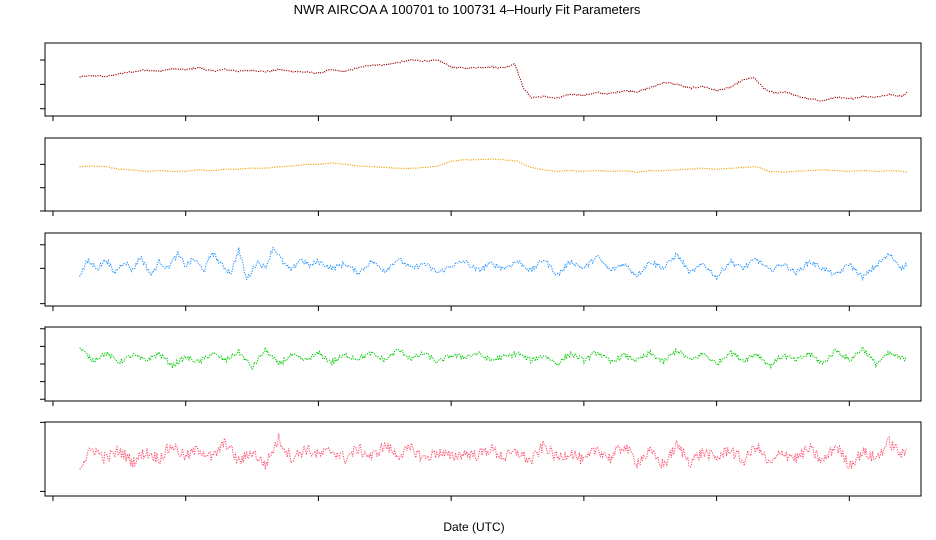 This screenshot has width=936, height=540. What do you see at coordinates (473, 527) in the screenshot?
I see `x-axis-label: Date (UTC)` at bounding box center [473, 527].